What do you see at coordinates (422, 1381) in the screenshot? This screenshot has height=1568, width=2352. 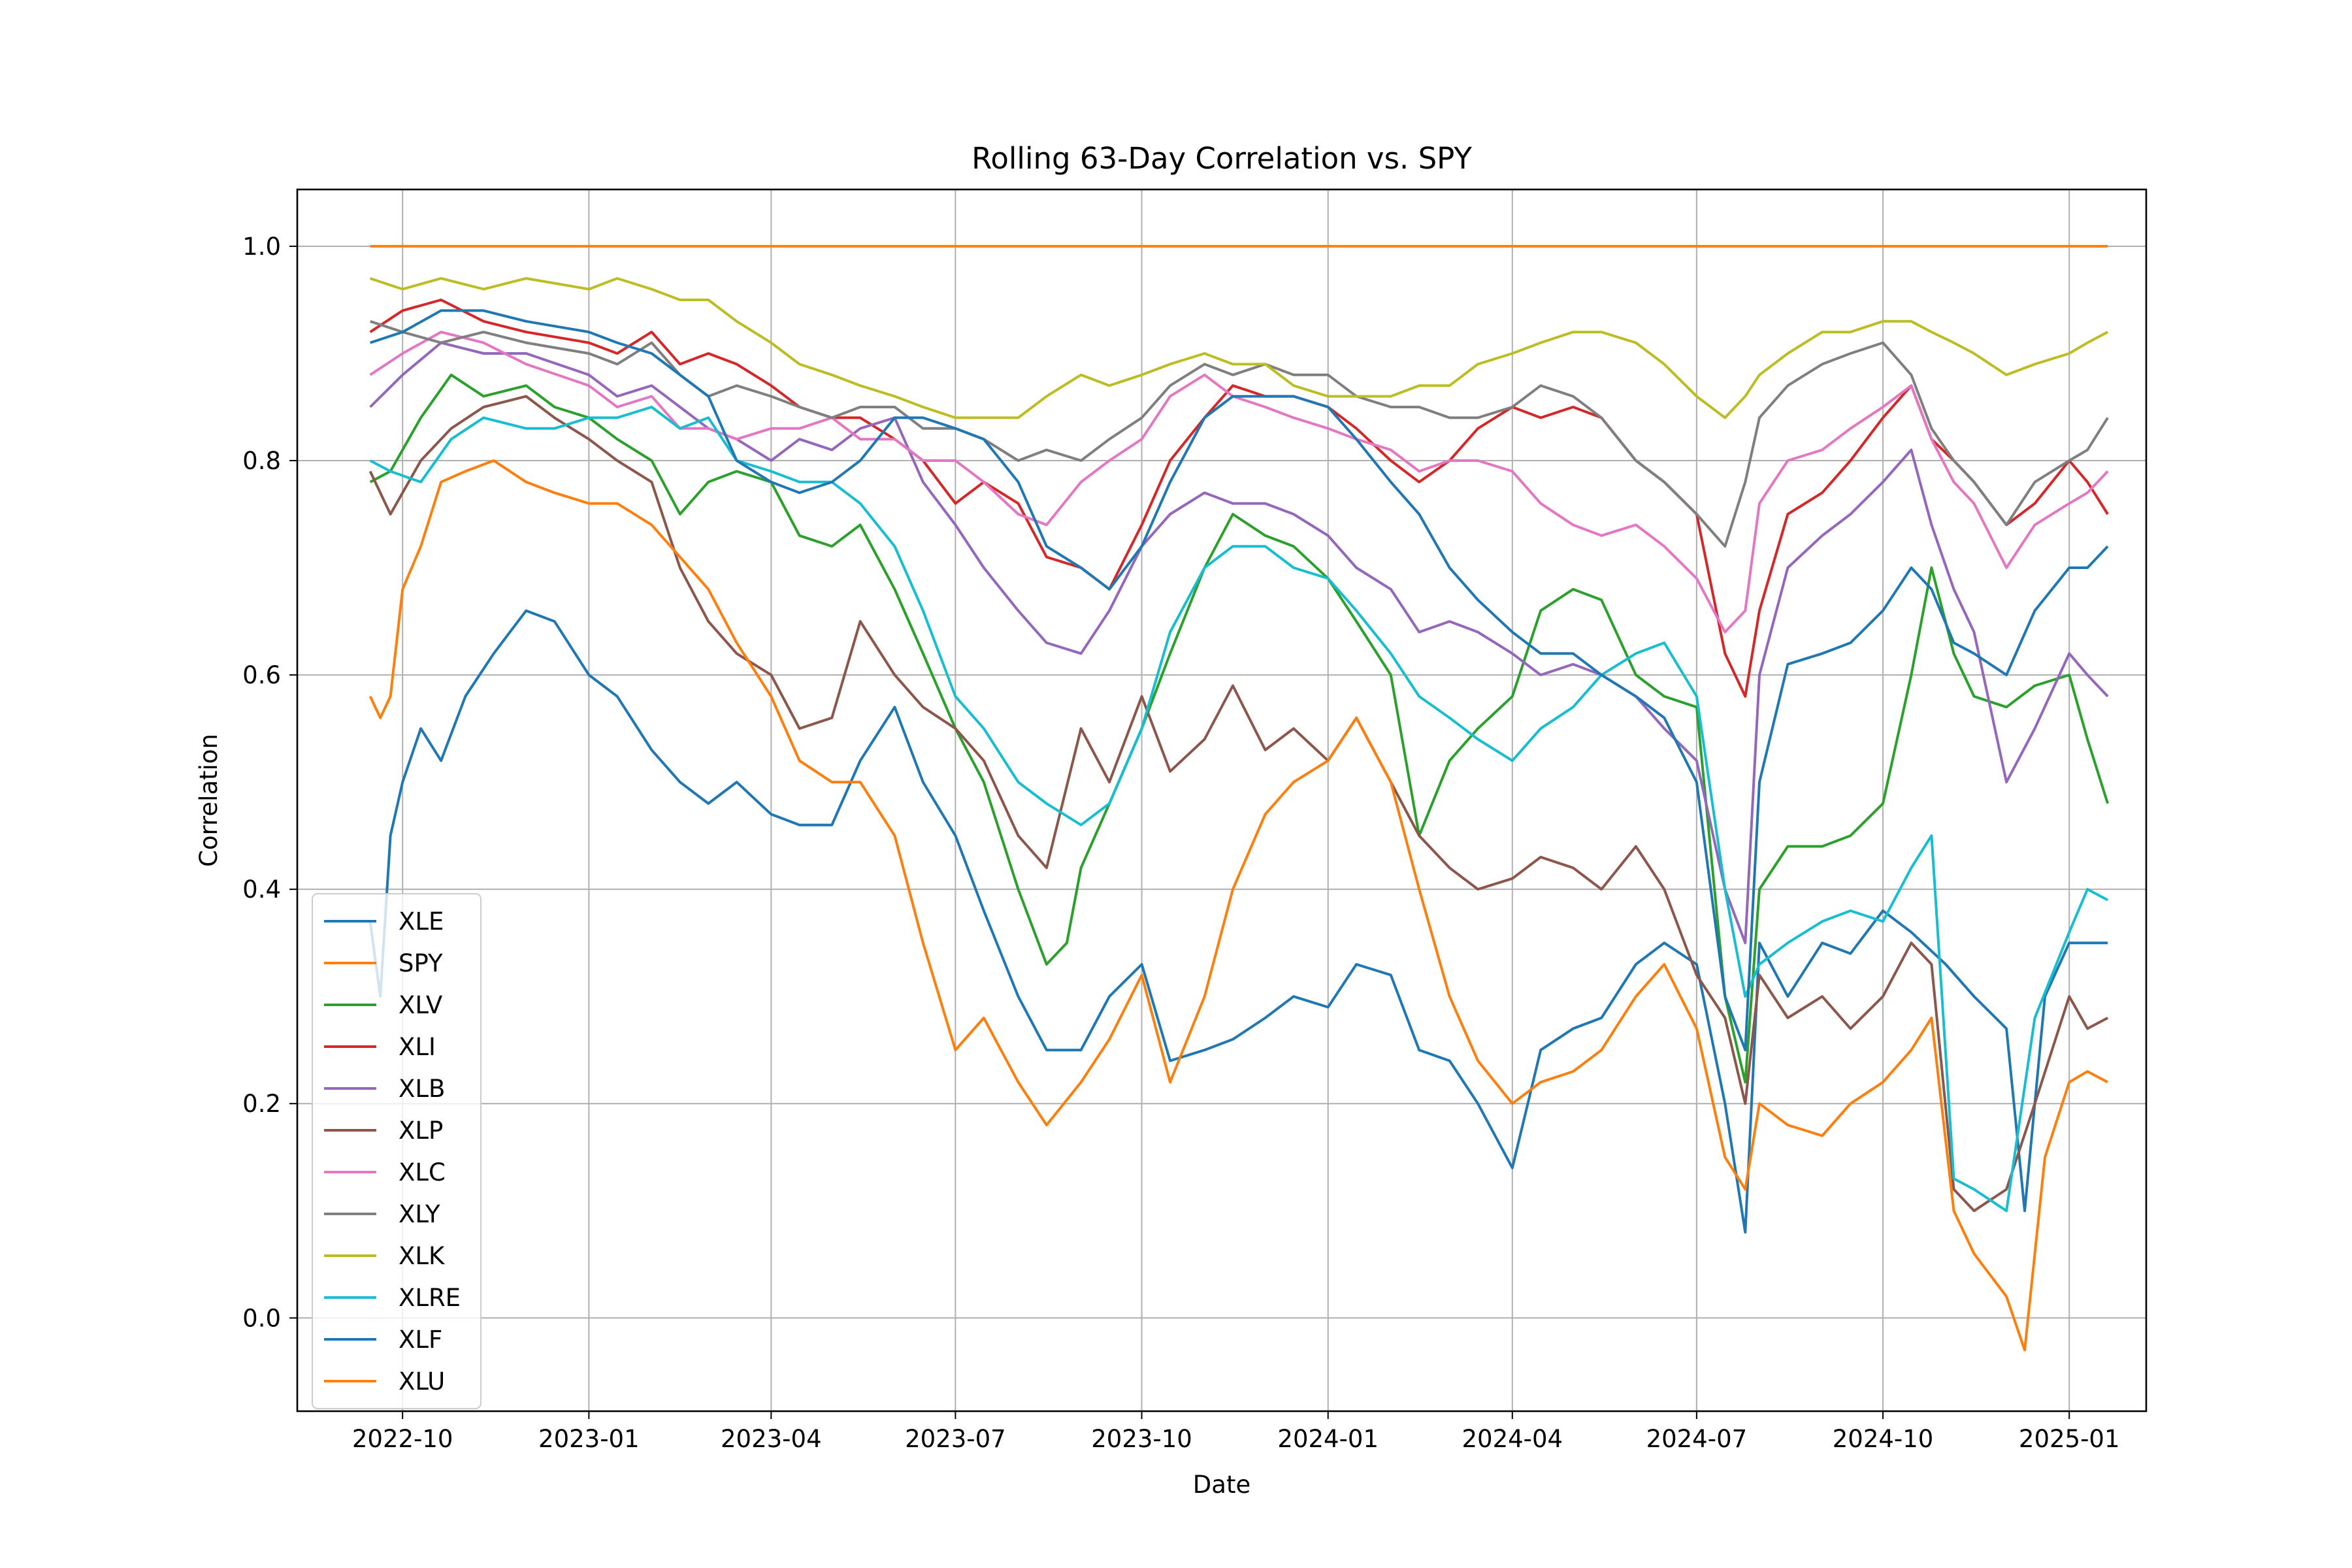 I see `legend-label: XLU` at bounding box center [422, 1381].